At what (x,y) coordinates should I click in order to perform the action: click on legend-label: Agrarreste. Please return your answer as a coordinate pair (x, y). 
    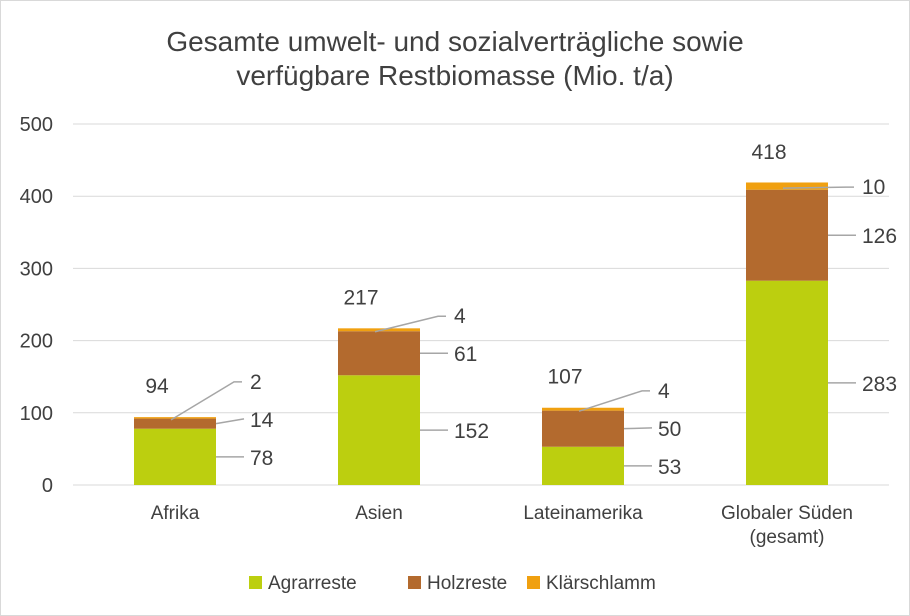
    Looking at the image, I should click on (312, 583).